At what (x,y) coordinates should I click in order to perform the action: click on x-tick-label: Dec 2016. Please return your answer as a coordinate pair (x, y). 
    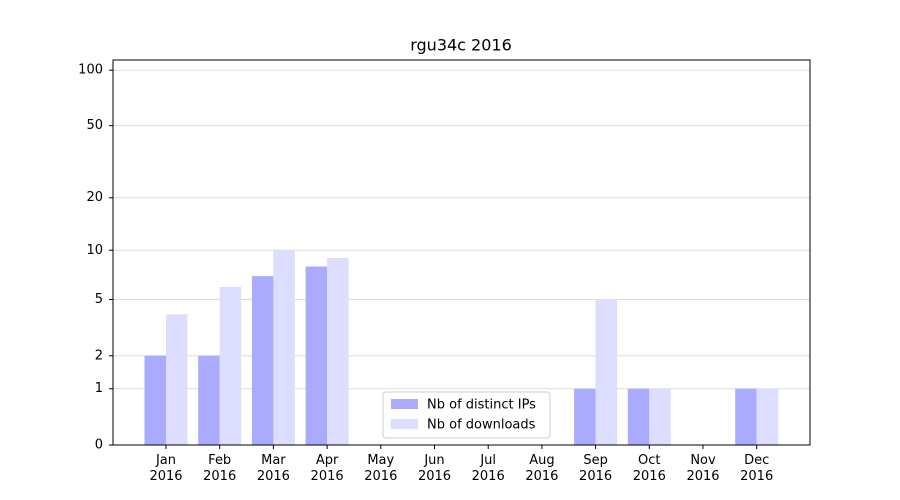
    Looking at the image, I should click on (757, 468).